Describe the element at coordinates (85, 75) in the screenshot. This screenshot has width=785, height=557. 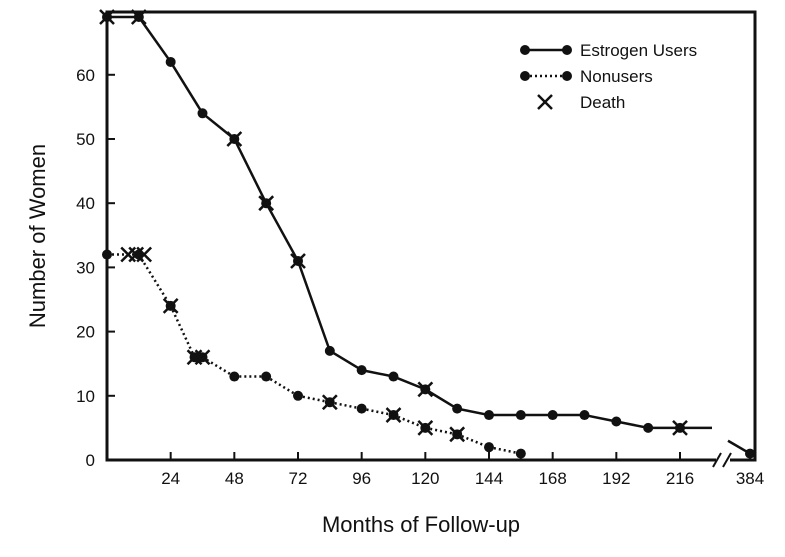
I see `y-tick-label: 60` at that location.